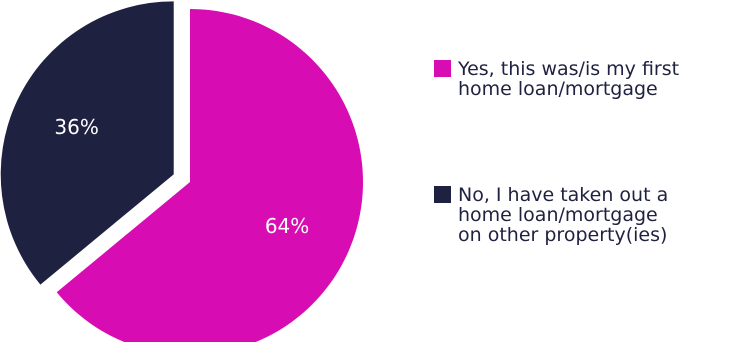 Image resolution: width=756 pixels, height=342 pixels. What do you see at coordinates (181, 176) in the screenshot?
I see `pie-slice-labels: 64% 36%` at bounding box center [181, 176].